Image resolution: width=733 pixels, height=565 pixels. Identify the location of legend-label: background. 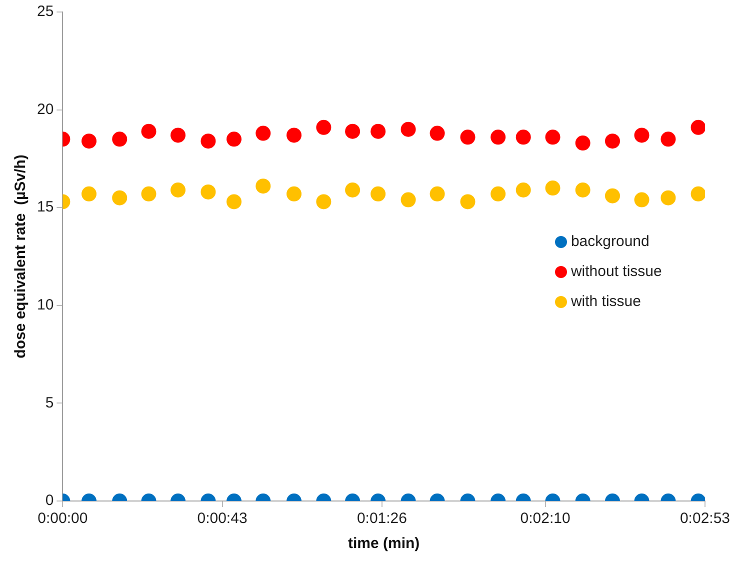
(610, 241).